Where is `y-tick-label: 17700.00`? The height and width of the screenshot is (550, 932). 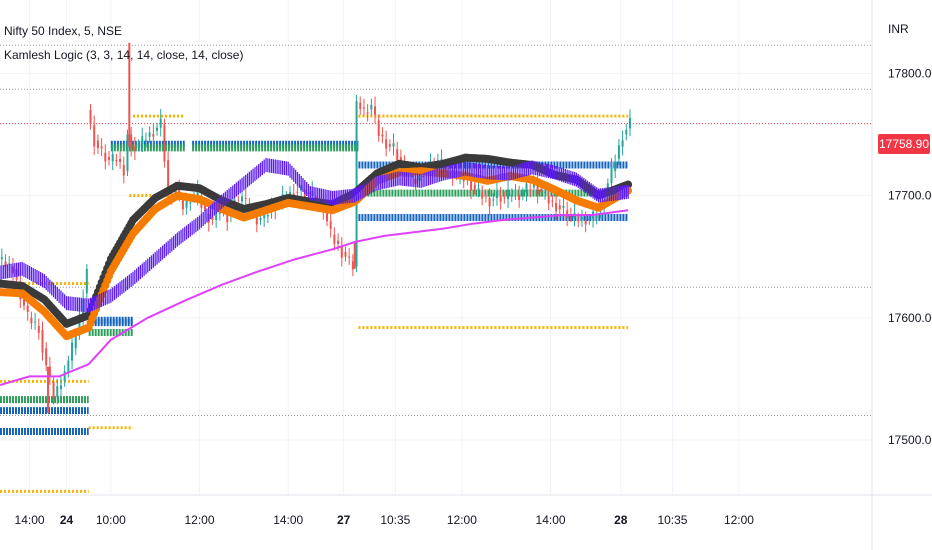 y-tick-label: 17700.00 is located at coordinates (910, 196).